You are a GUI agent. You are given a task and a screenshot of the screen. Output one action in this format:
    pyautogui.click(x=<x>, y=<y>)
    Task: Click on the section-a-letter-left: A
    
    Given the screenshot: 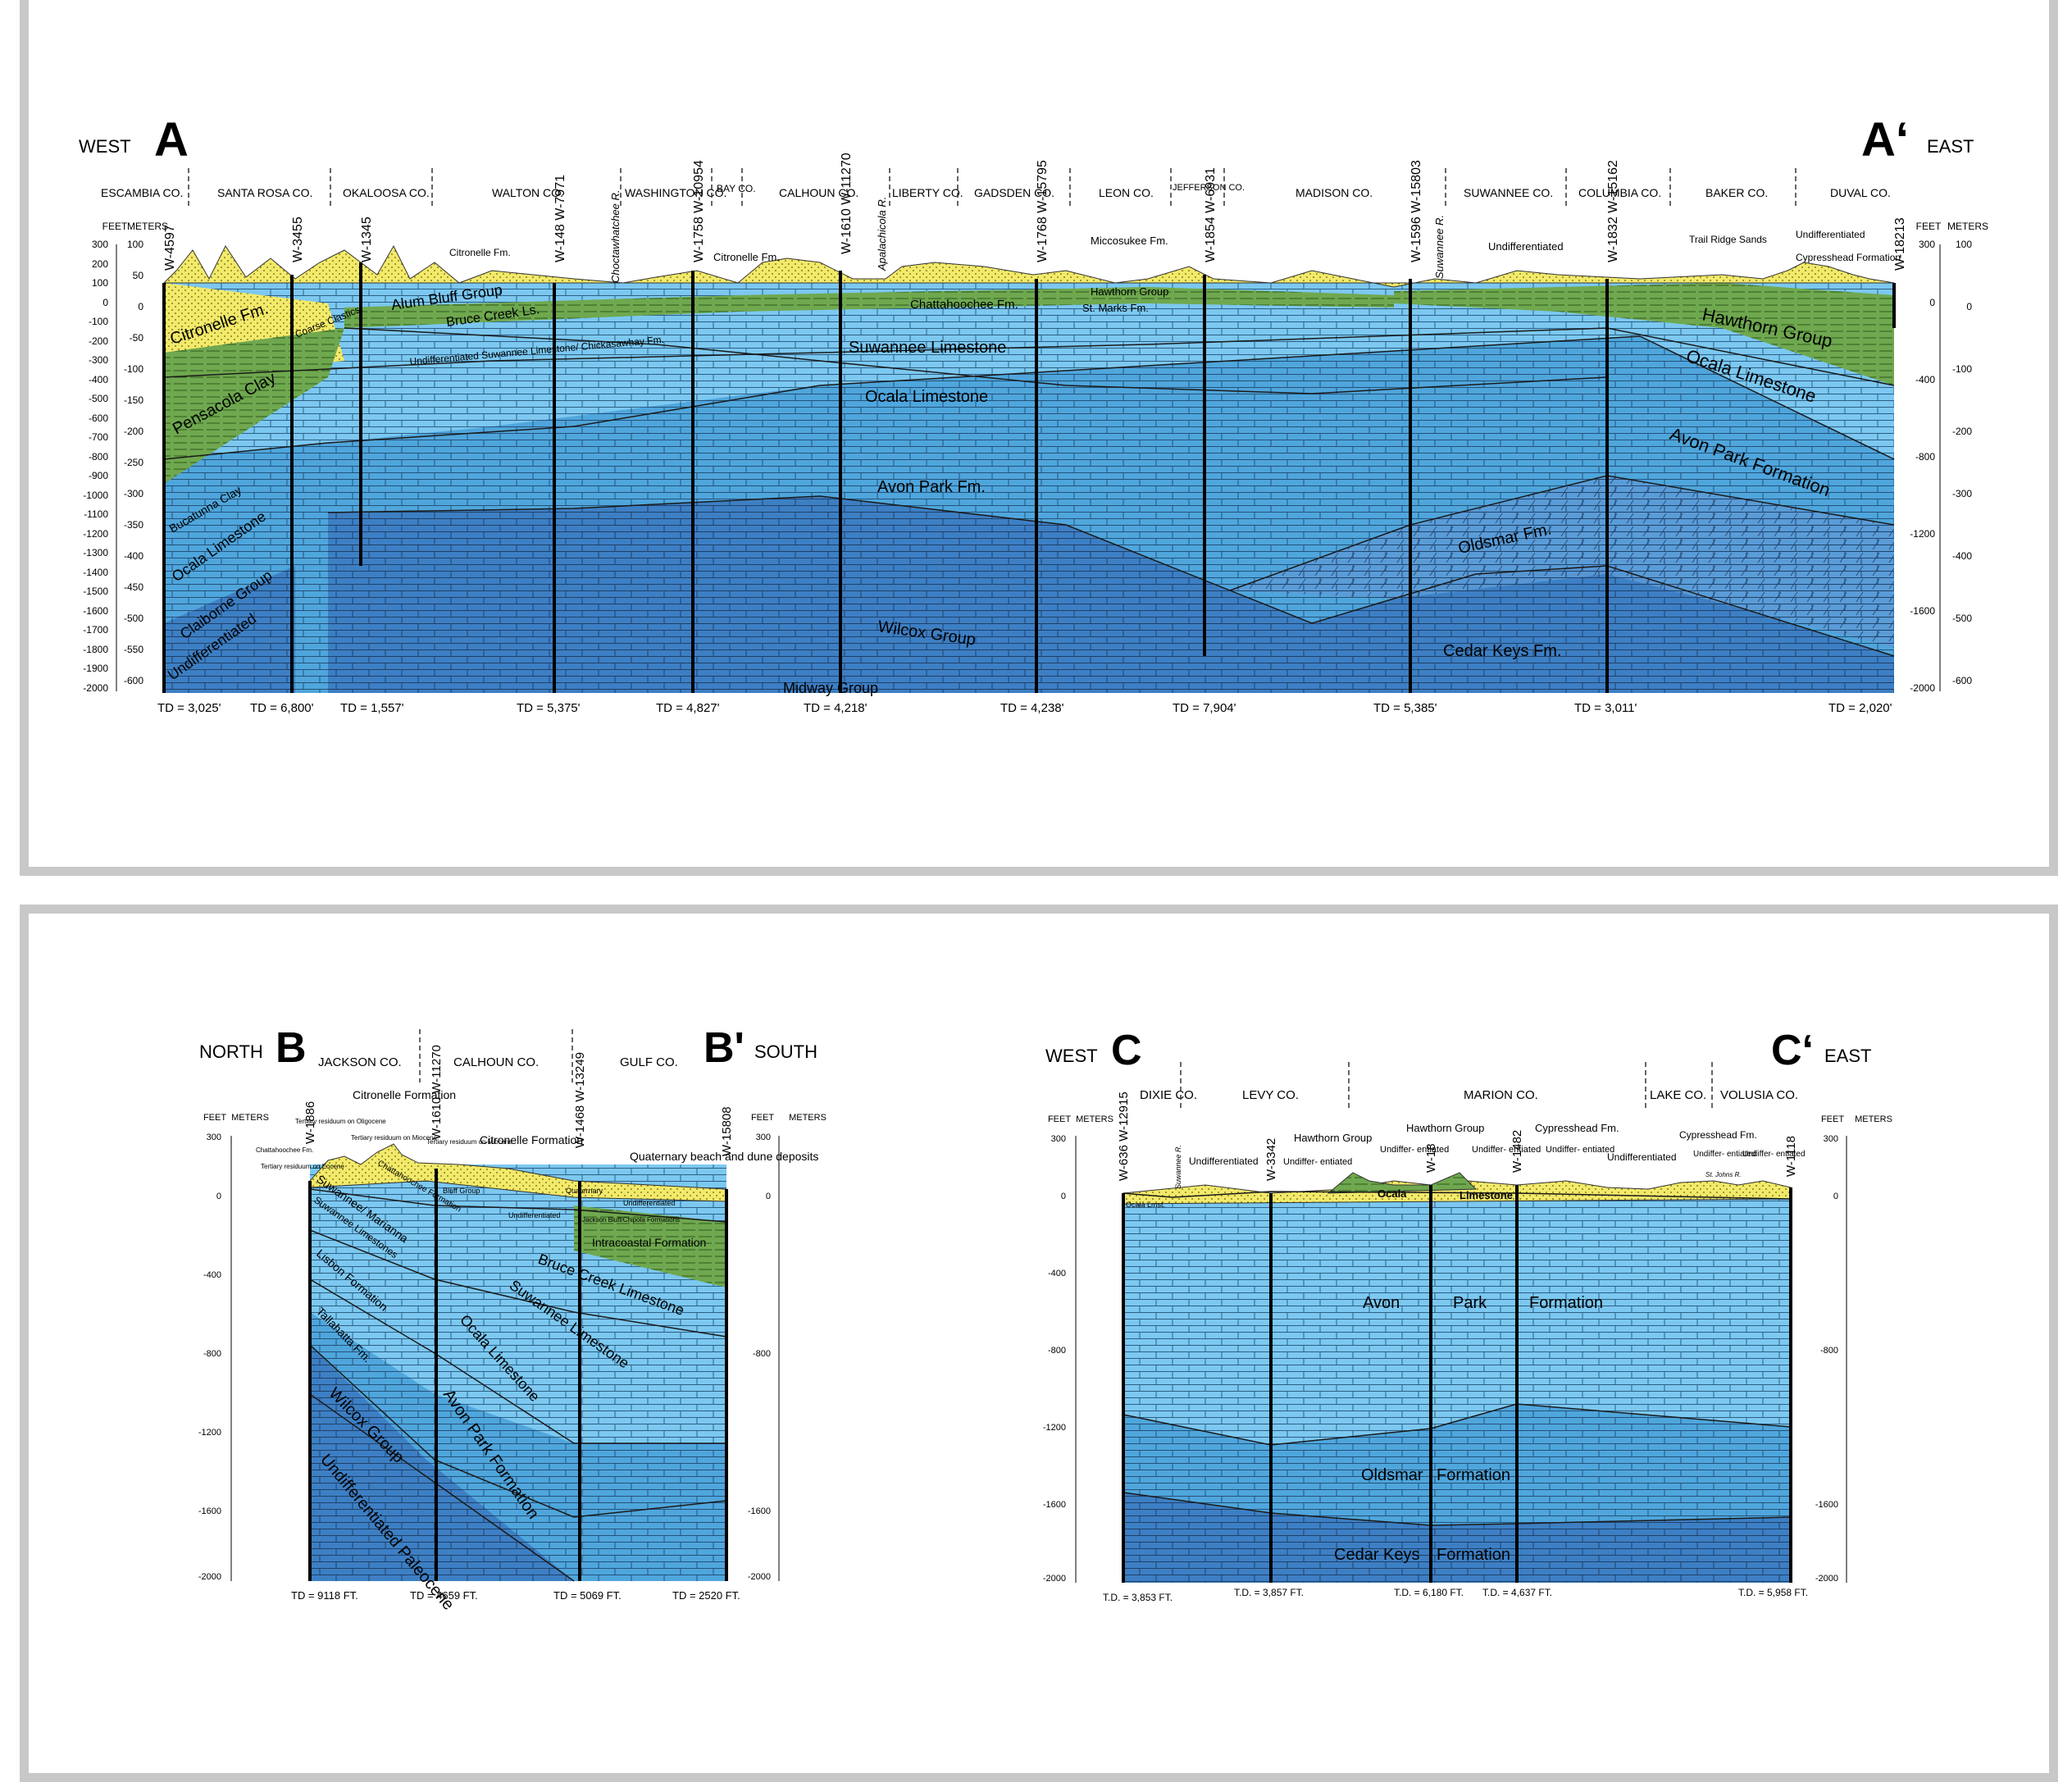 What is the action you would take?
    pyautogui.click(x=171, y=139)
    